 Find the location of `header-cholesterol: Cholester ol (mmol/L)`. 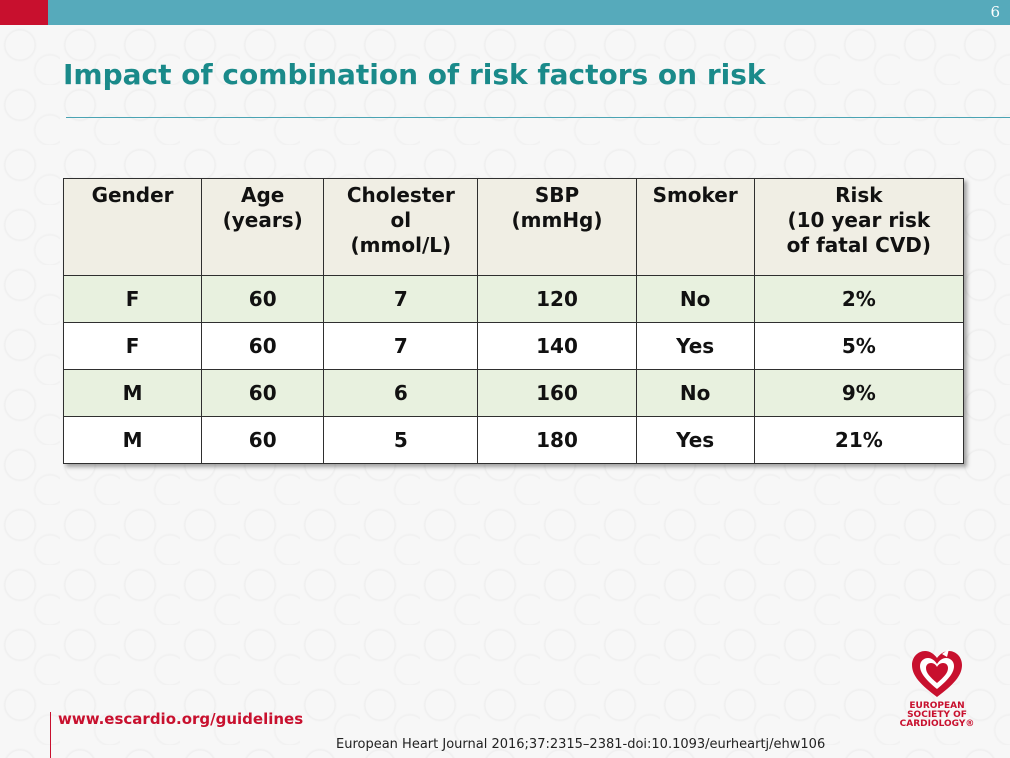

header-cholesterol: Cholester ol (mmol/L) is located at coordinates (401, 227).